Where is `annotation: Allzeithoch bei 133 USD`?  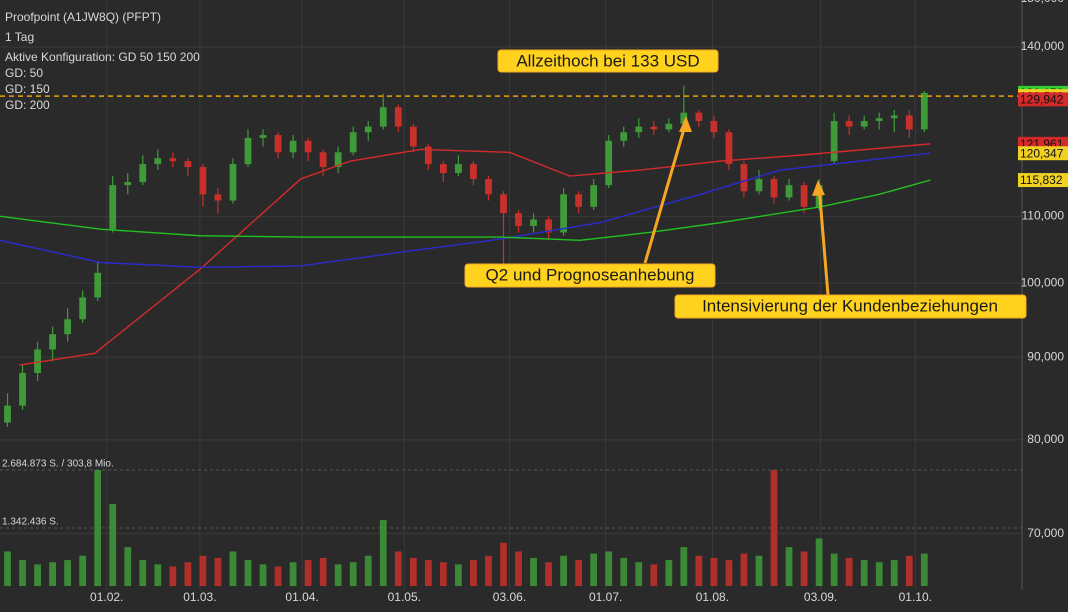
annotation: Allzeithoch bei 133 USD is located at coordinates (607, 60).